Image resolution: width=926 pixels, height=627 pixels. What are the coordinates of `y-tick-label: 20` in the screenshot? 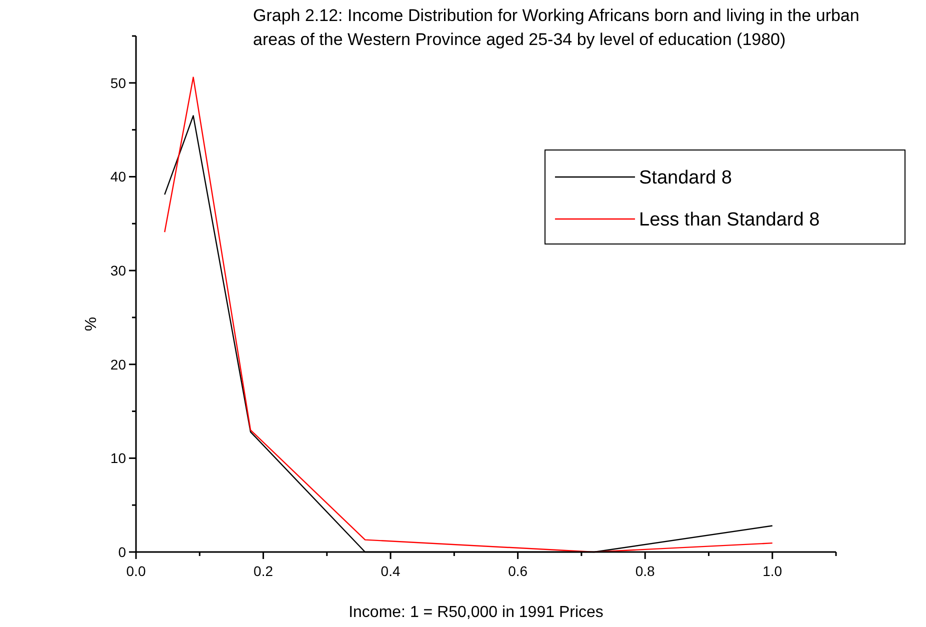 It's located at (118, 364).